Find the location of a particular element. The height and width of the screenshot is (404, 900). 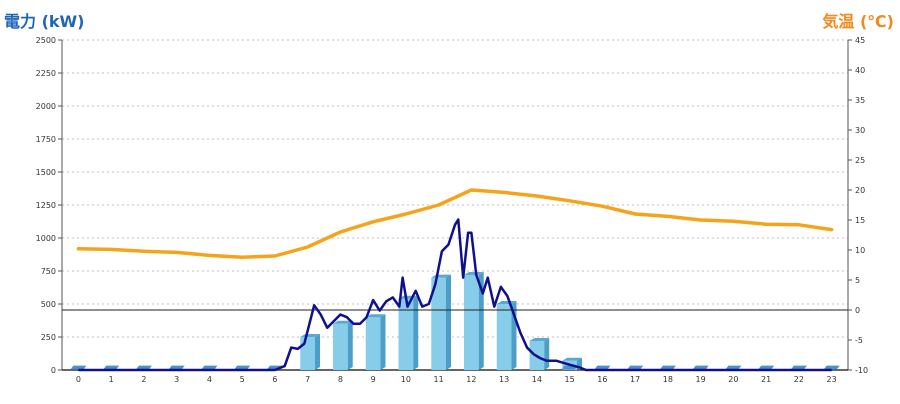

x-tick-label: 2 is located at coordinates (143, 379).